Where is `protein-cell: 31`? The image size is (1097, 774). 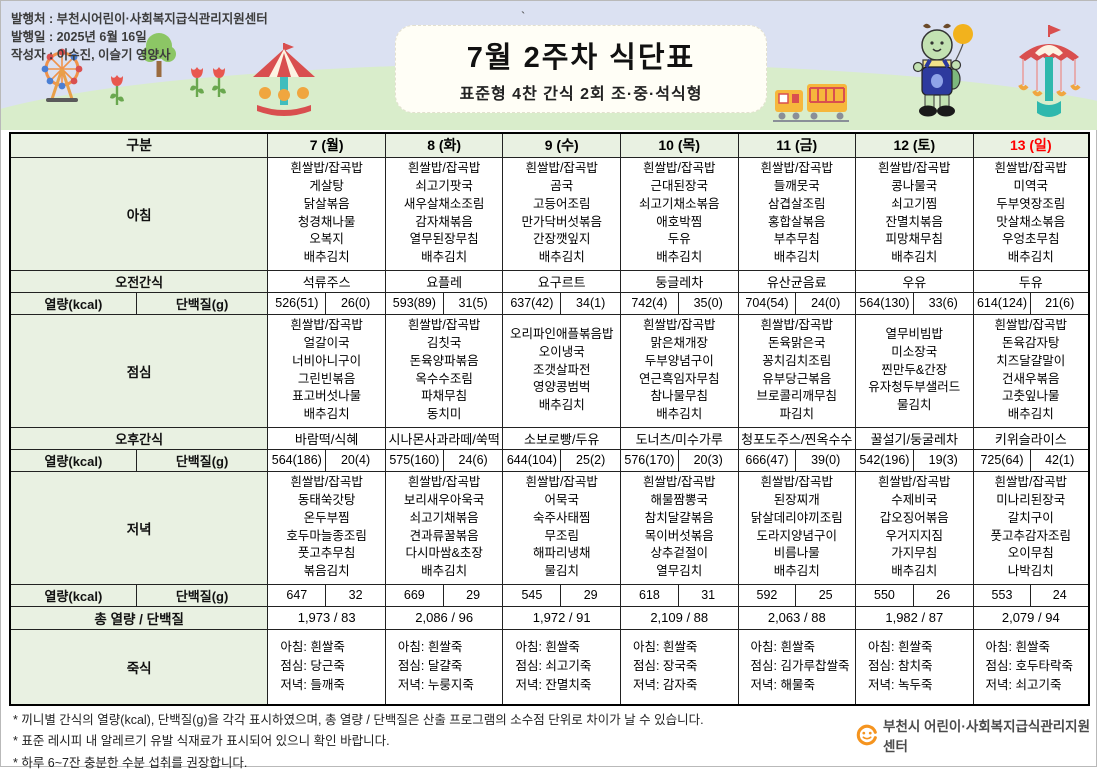
protein-cell: 31 is located at coordinates (708, 595).